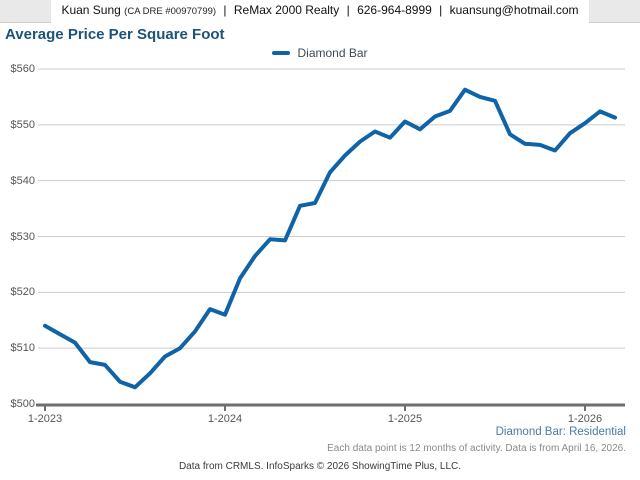 The width and height of the screenshot is (640, 480). I want to click on y-axis-tick-label: $510, so click(22, 348).